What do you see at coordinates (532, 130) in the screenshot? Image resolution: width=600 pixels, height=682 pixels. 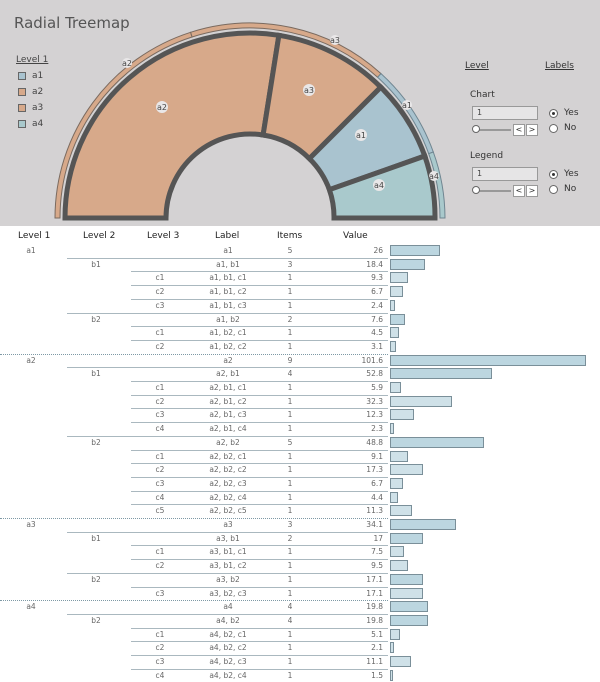 I see `chart-step-right-button: >` at bounding box center [532, 130].